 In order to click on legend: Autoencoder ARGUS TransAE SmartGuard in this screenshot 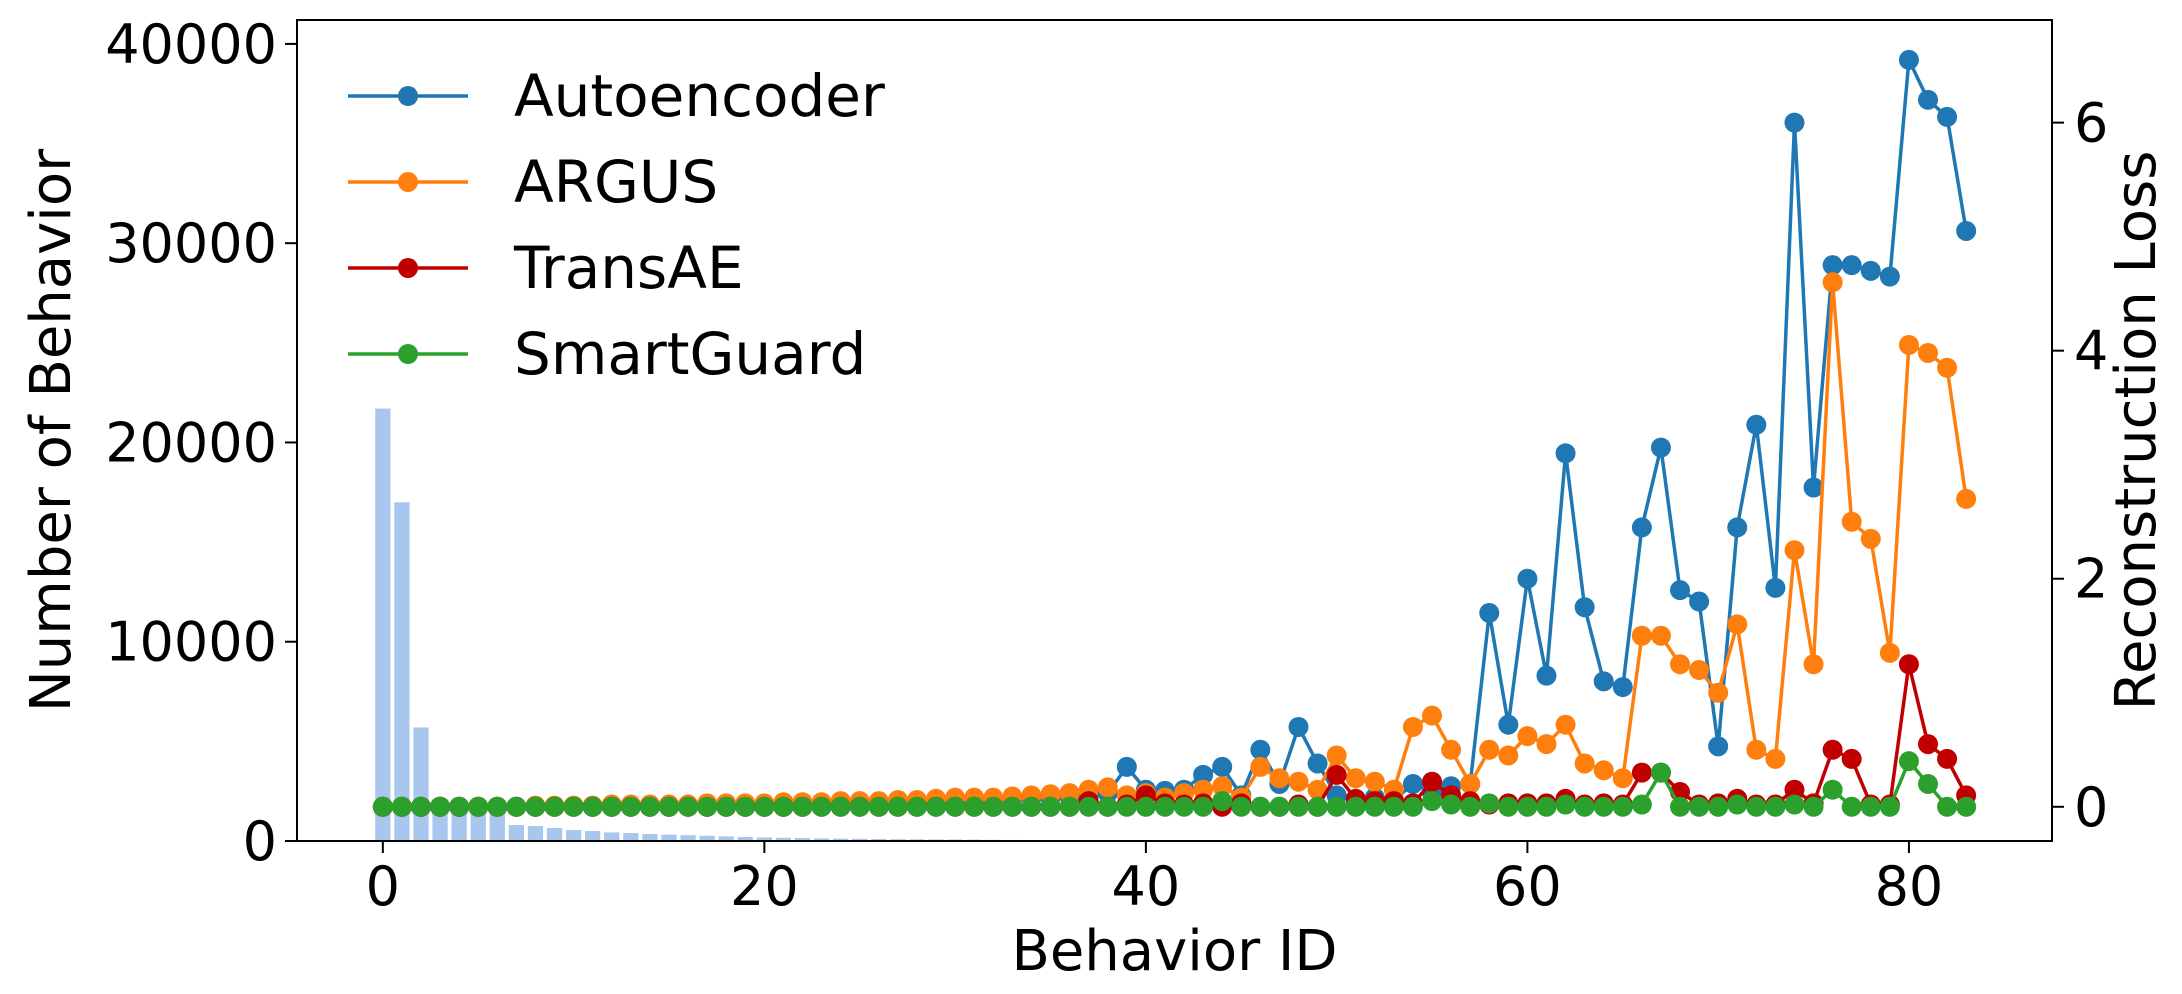, I will do `click(616, 225)`.